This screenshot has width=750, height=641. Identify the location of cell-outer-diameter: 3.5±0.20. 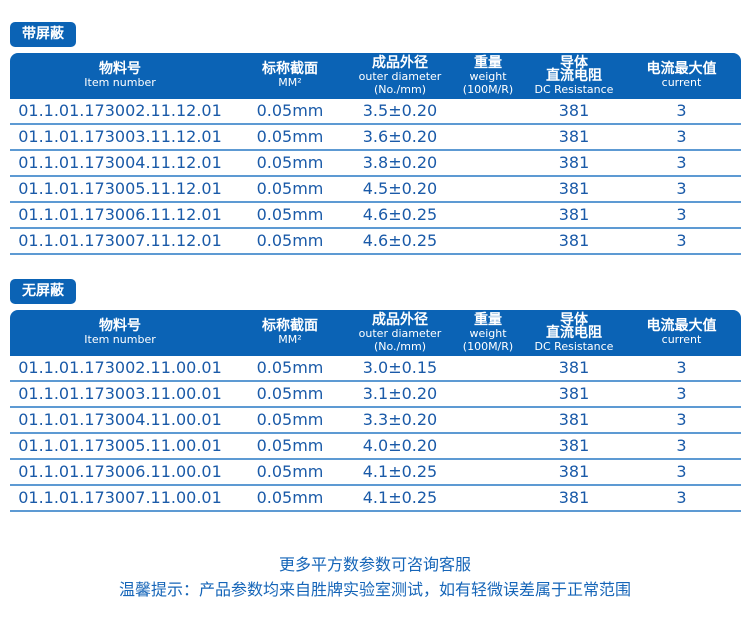
(400, 110).